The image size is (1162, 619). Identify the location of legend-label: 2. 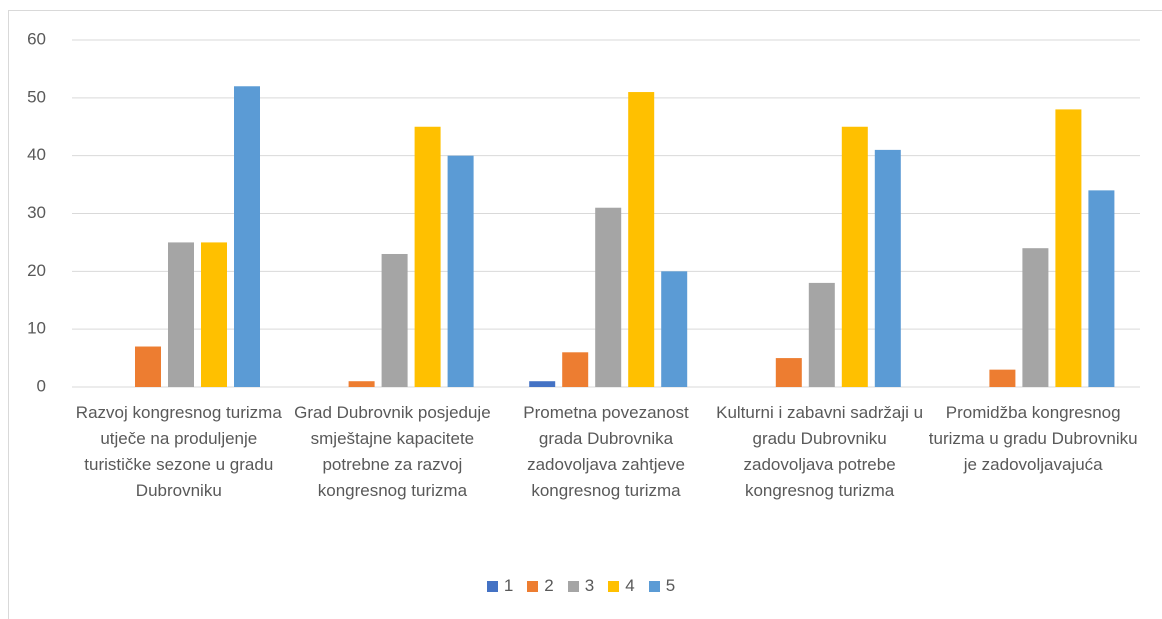
(549, 585).